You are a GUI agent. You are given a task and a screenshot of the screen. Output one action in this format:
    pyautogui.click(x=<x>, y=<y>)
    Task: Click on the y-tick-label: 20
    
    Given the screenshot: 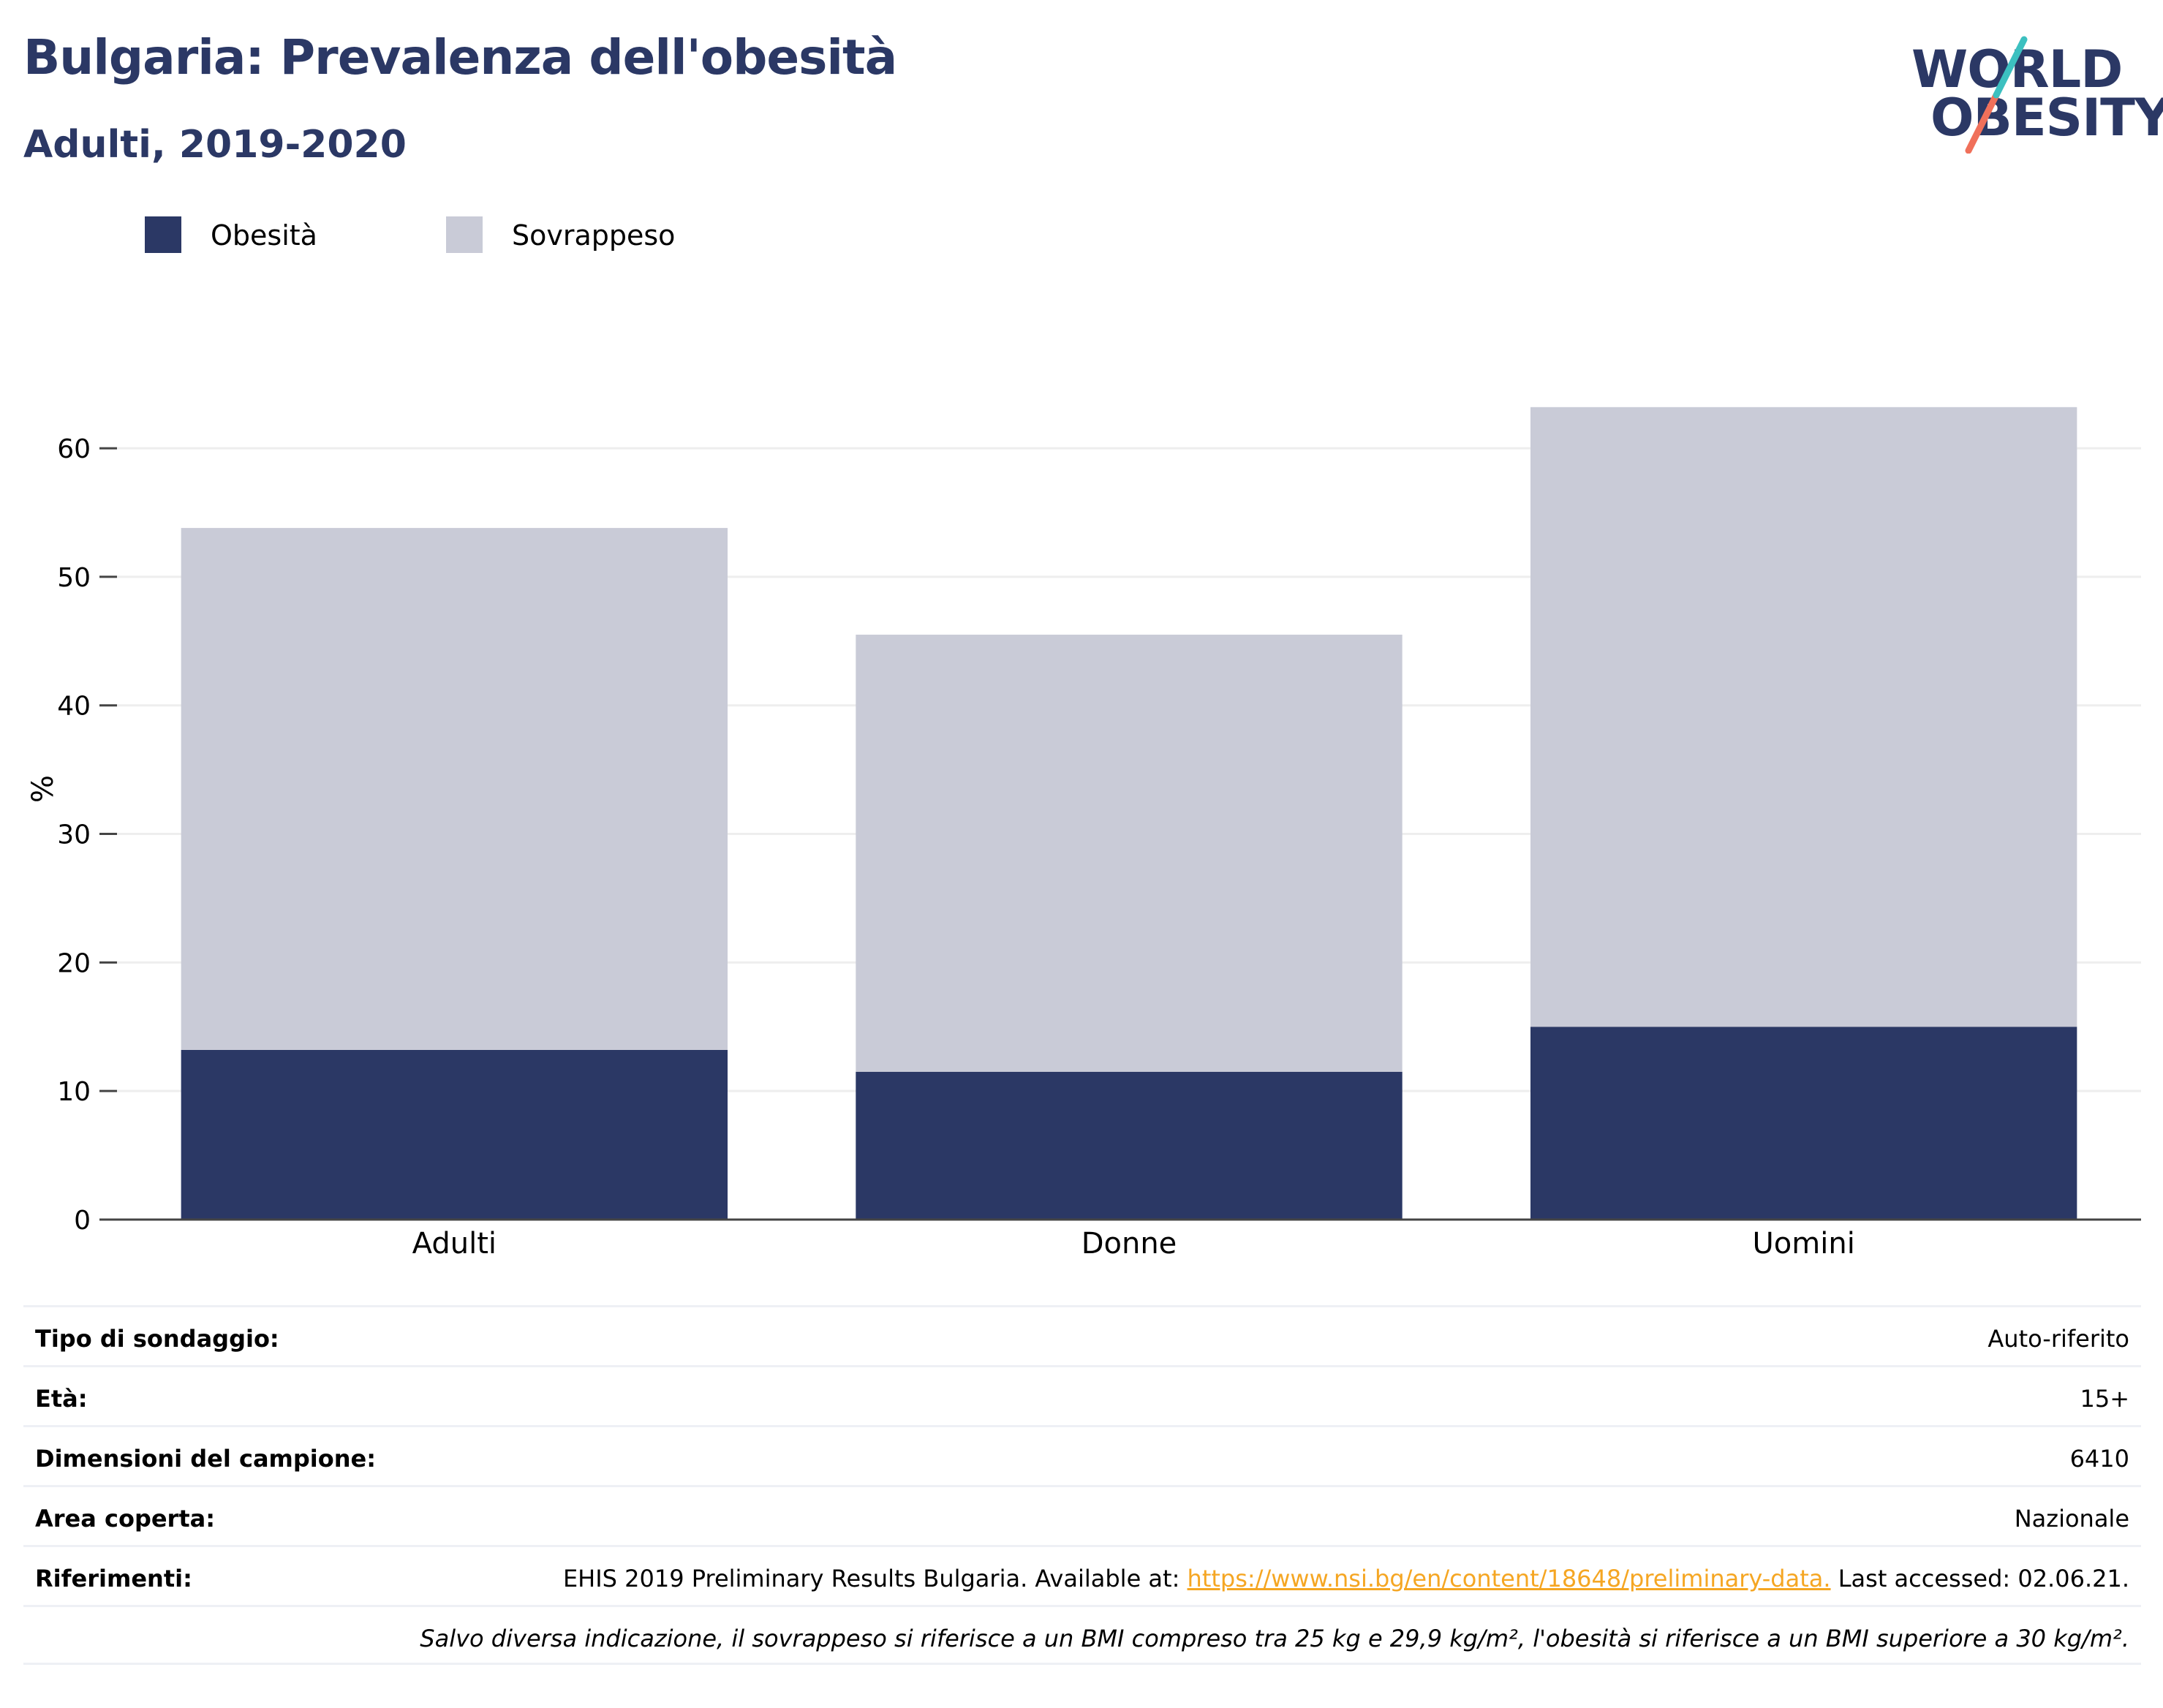 What is the action you would take?
    pyautogui.click(x=74, y=963)
    